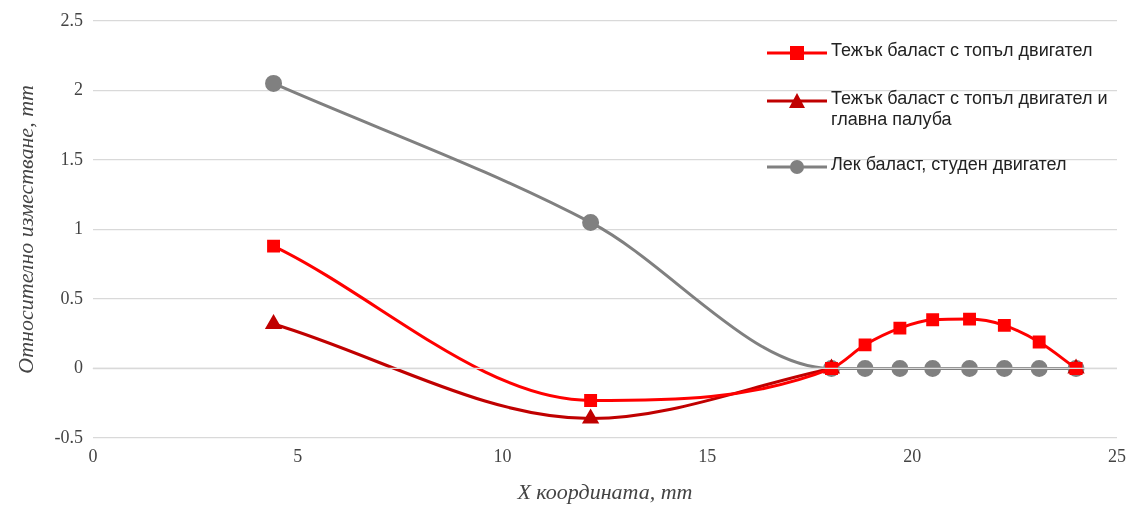 The height and width of the screenshot is (515, 1147). What do you see at coordinates (707, 455) in the screenshot?
I see `x-tick-label: 15` at bounding box center [707, 455].